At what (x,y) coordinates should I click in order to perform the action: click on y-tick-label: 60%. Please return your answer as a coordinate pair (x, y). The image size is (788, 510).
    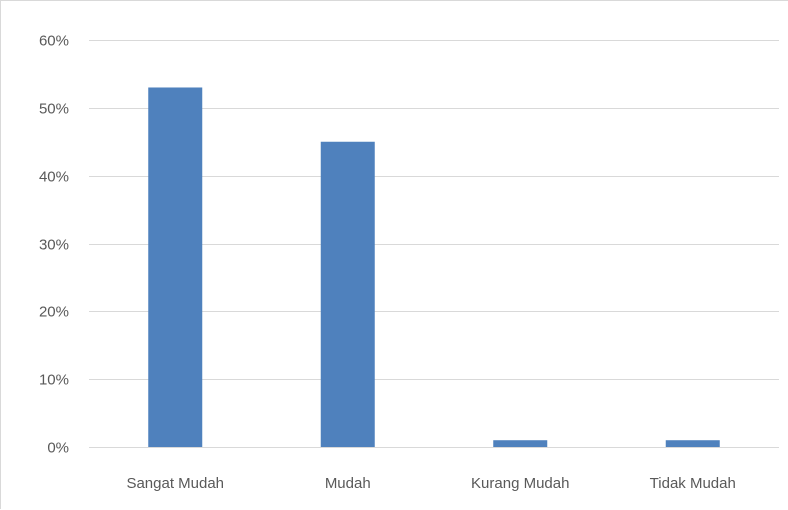
    Looking at the image, I should click on (54, 41).